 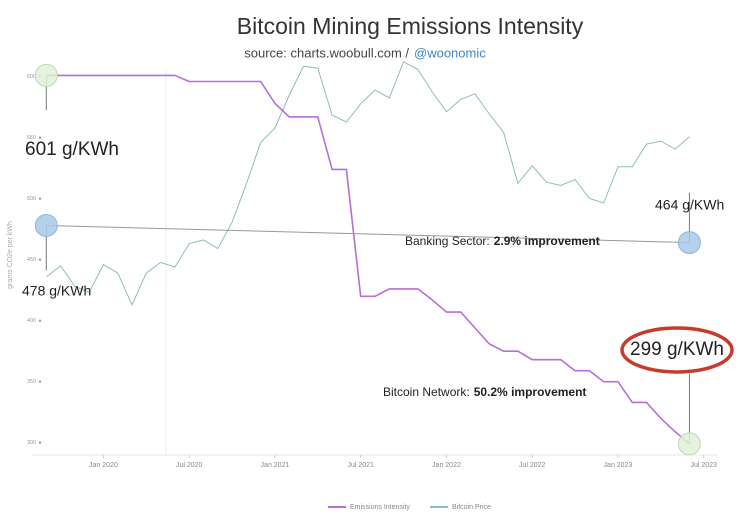 I want to click on y-tick-label: 300, so click(x=31, y=443).